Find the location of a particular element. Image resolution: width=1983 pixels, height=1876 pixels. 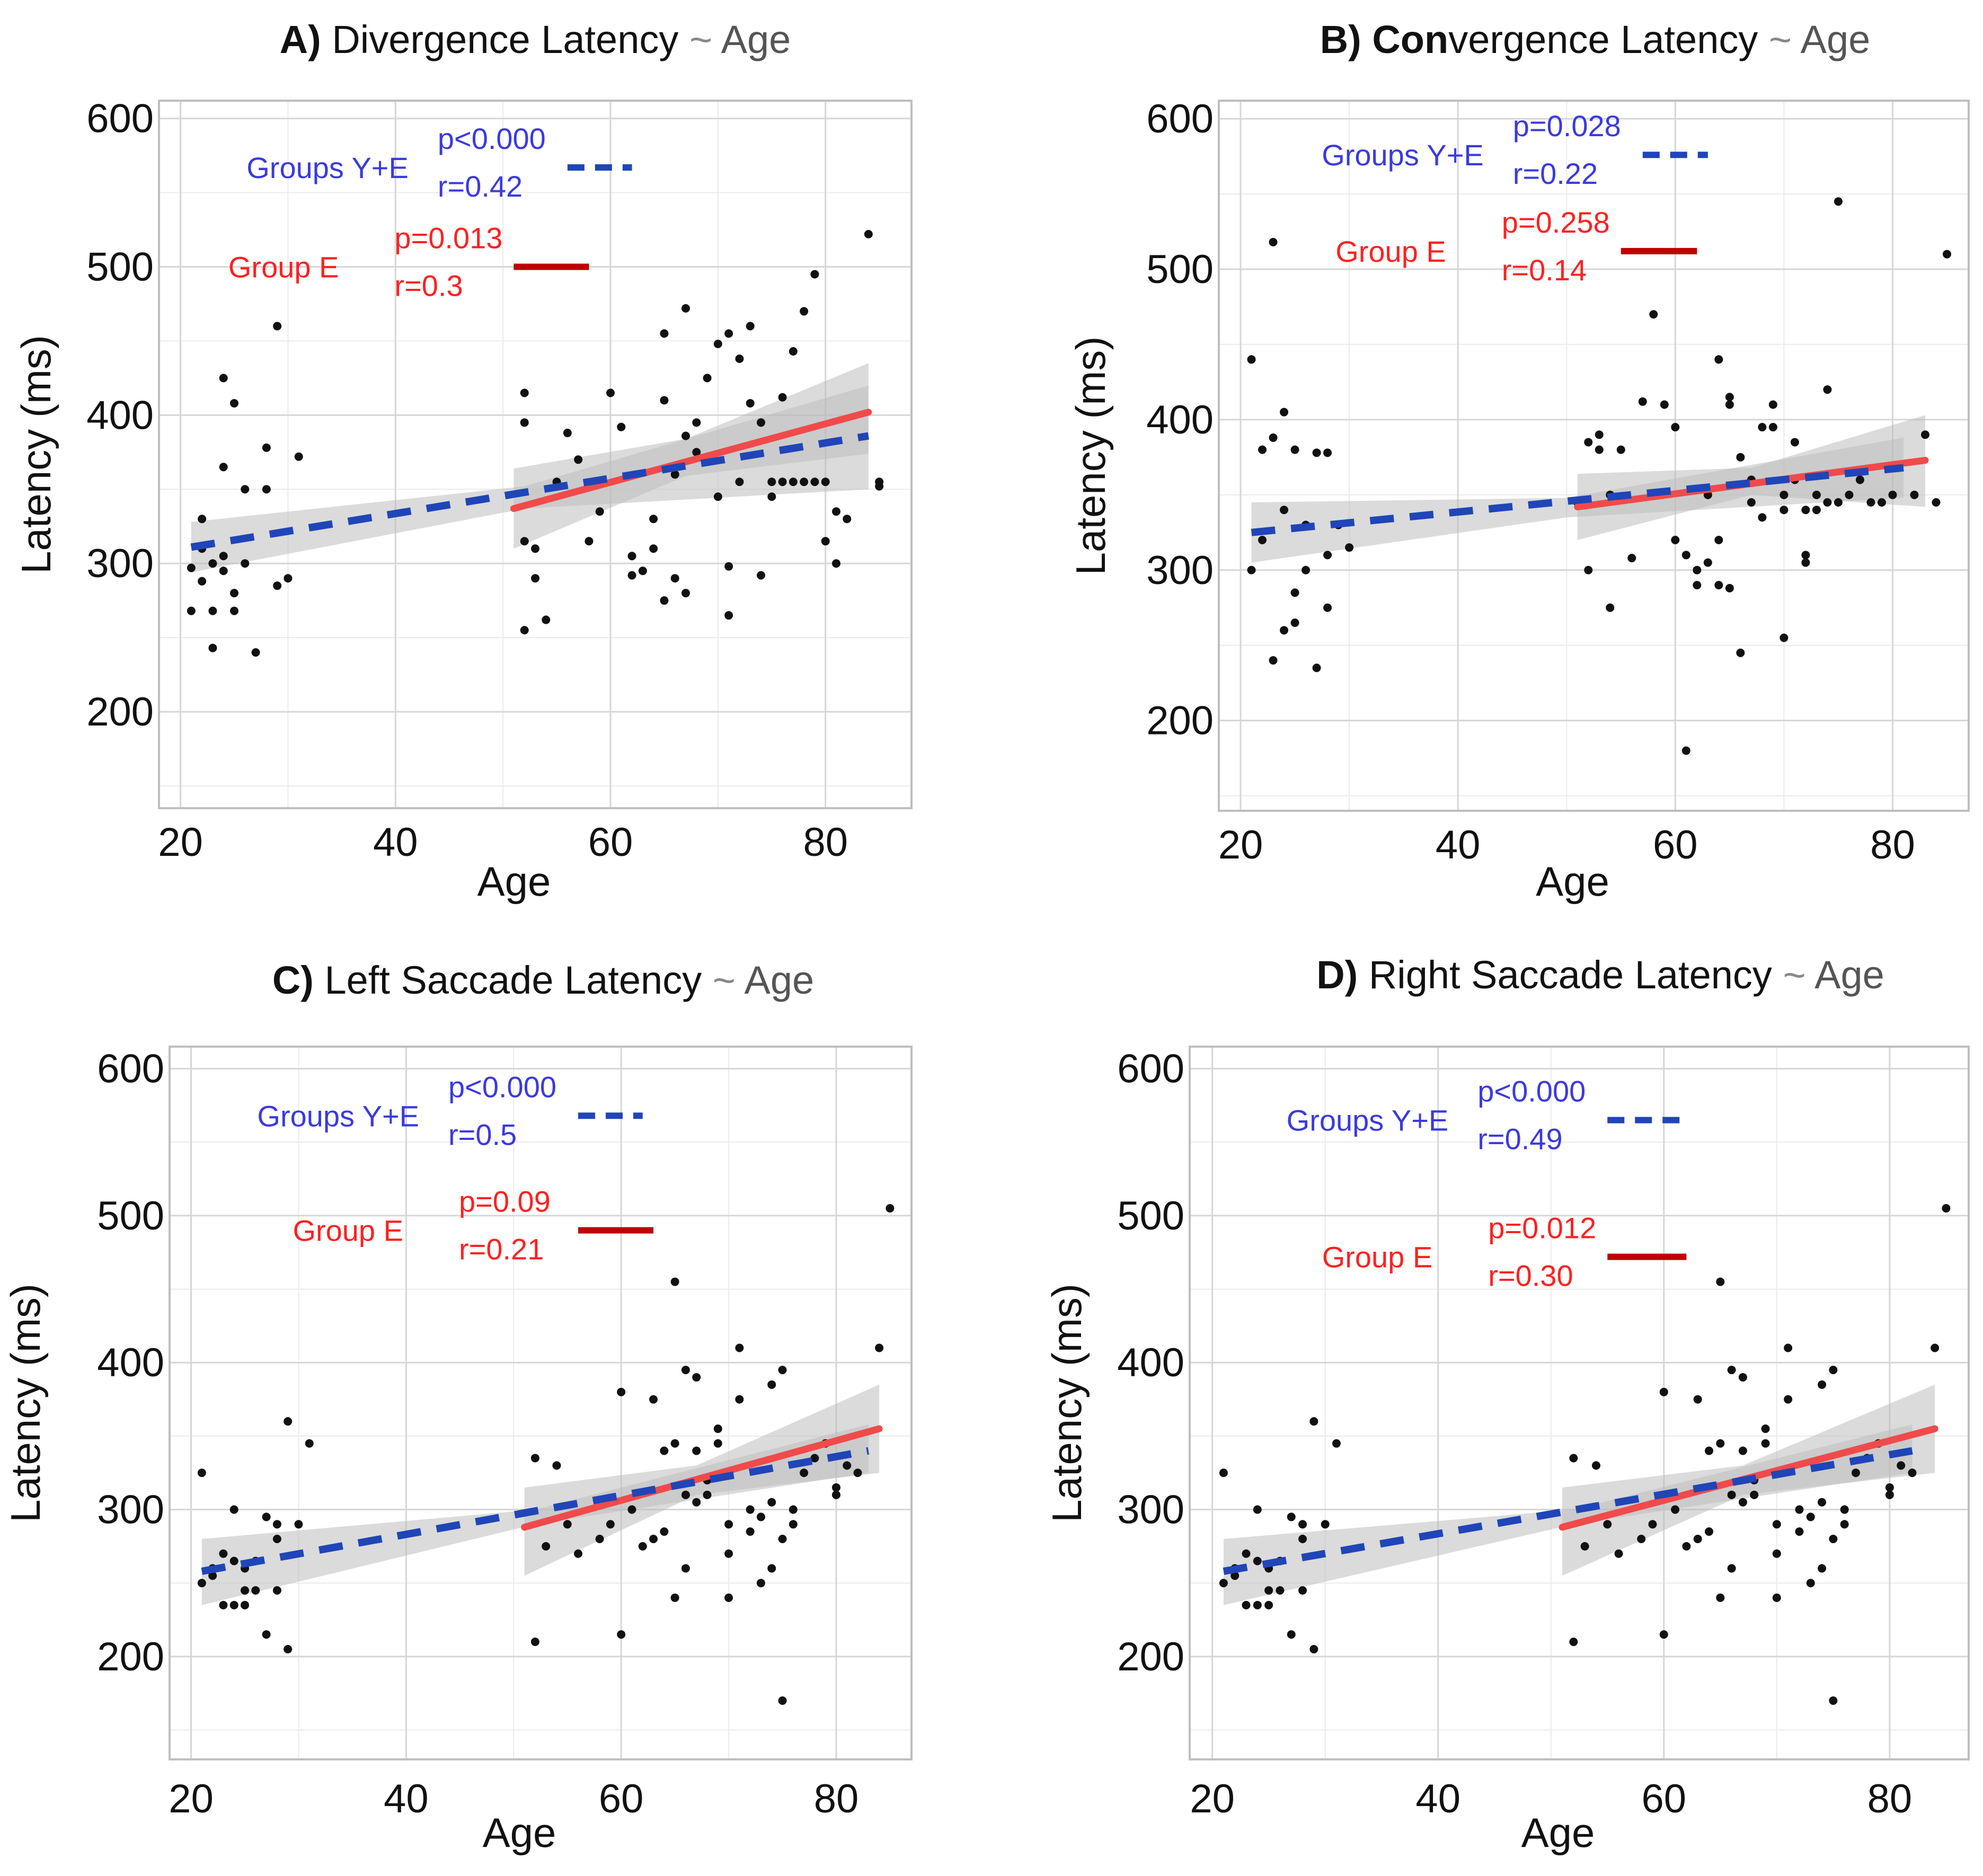

panel-title: C) Left Saccade Latency ~ Age is located at coordinates (543, 980).